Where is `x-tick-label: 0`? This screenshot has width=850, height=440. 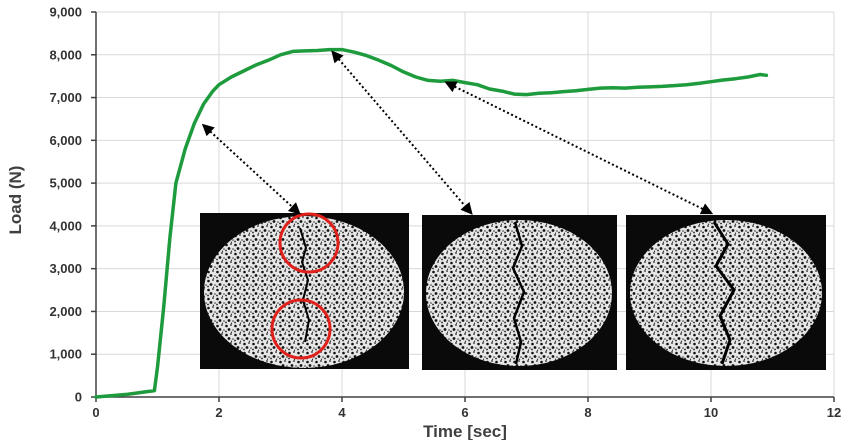
x-tick-label: 0 is located at coordinates (95, 412).